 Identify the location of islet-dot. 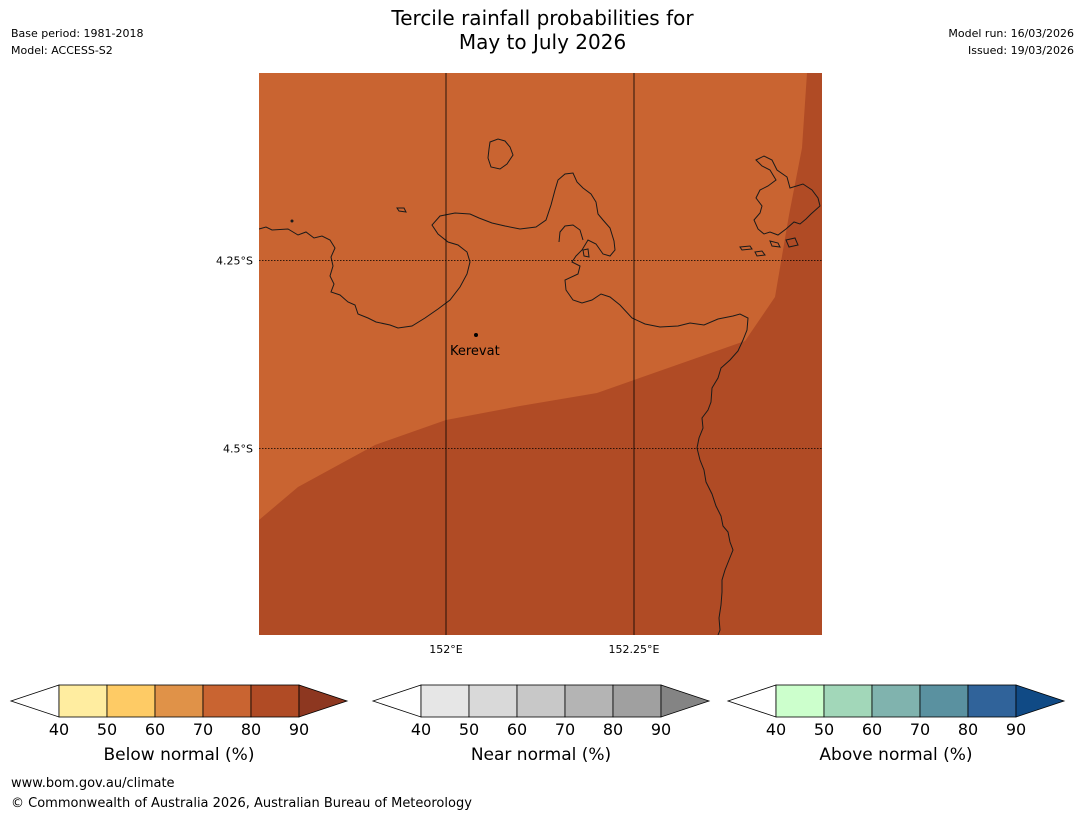
(292, 221).